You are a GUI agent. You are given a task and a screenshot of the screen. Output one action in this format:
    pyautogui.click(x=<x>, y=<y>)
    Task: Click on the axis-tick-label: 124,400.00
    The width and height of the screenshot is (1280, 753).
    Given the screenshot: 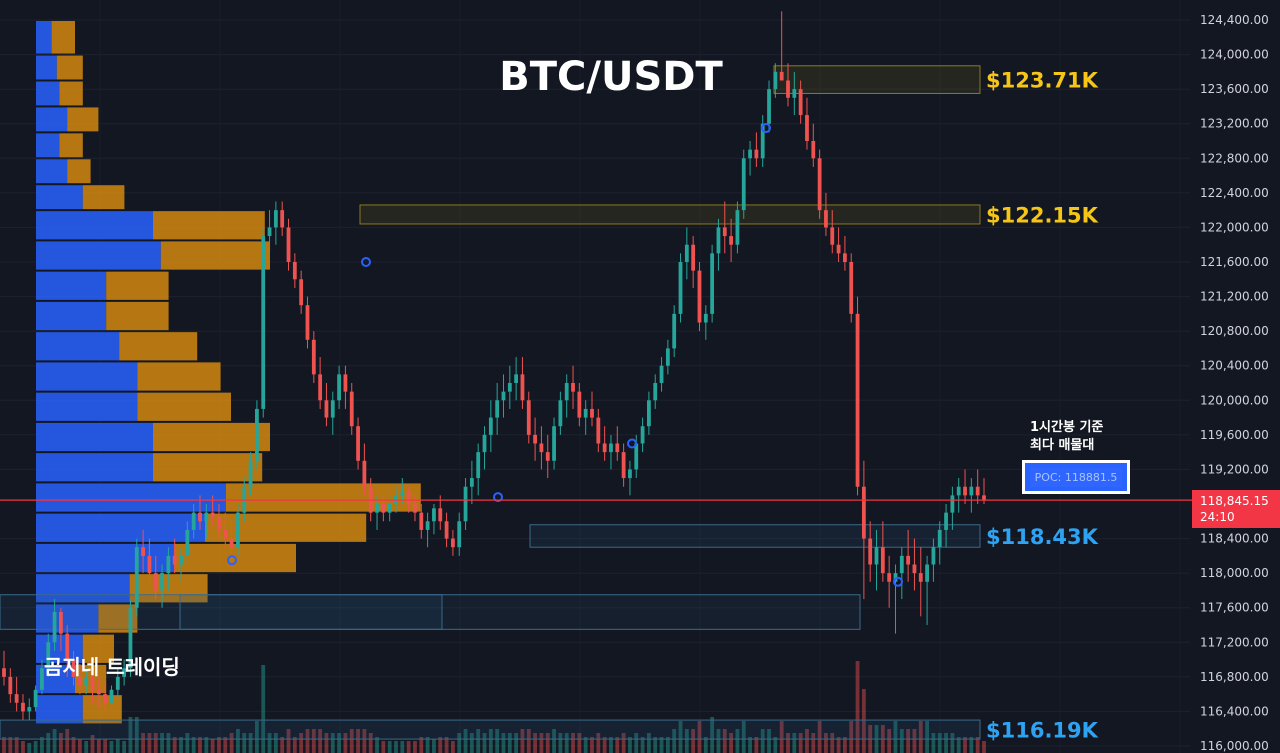 What is the action you would take?
    pyautogui.click(x=1234, y=20)
    